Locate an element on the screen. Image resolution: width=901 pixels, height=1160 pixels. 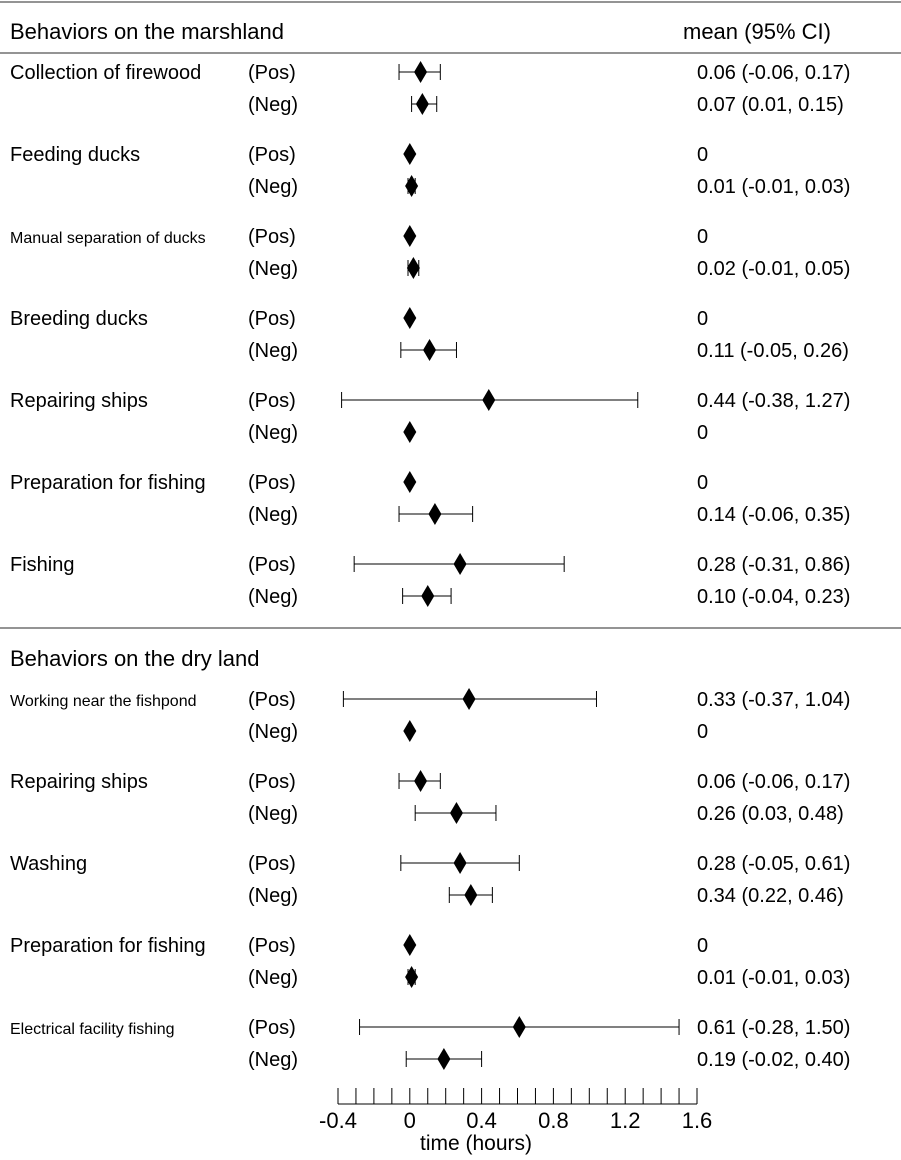
estimate-label: 0.28 (-0.05, 0.61) is located at coordinates (773, 864).